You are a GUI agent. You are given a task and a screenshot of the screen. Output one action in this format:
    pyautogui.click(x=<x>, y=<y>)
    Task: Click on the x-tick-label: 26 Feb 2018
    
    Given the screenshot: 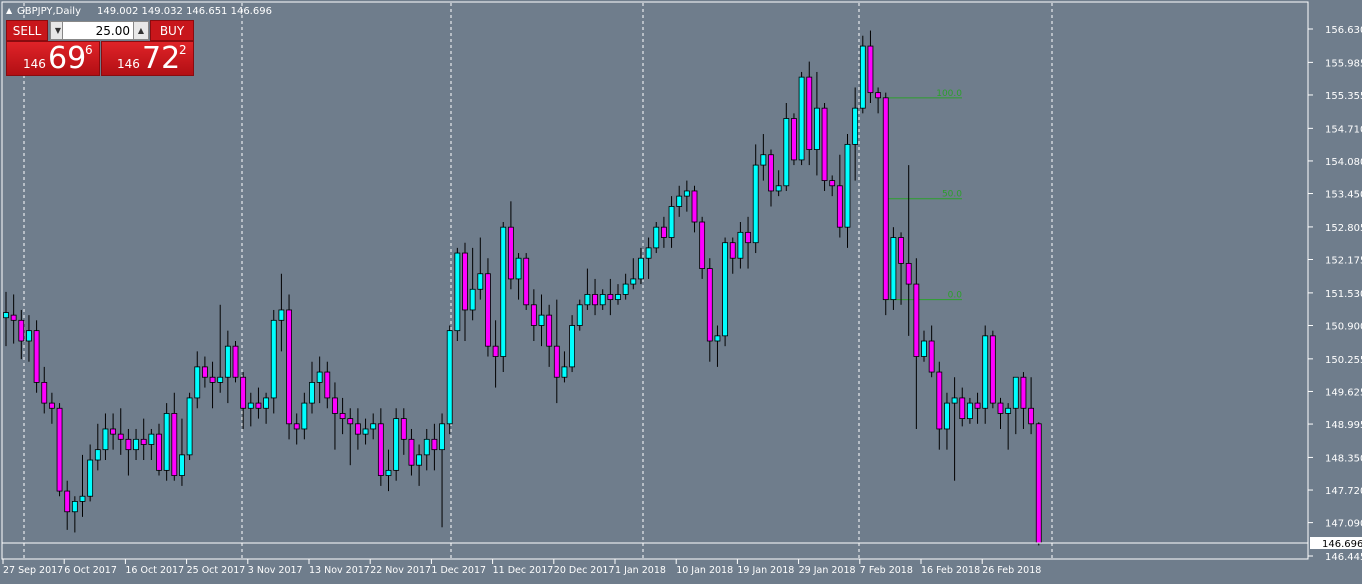 What is the action you would take?
    pyautogui.click(x=1011, y=570)
    